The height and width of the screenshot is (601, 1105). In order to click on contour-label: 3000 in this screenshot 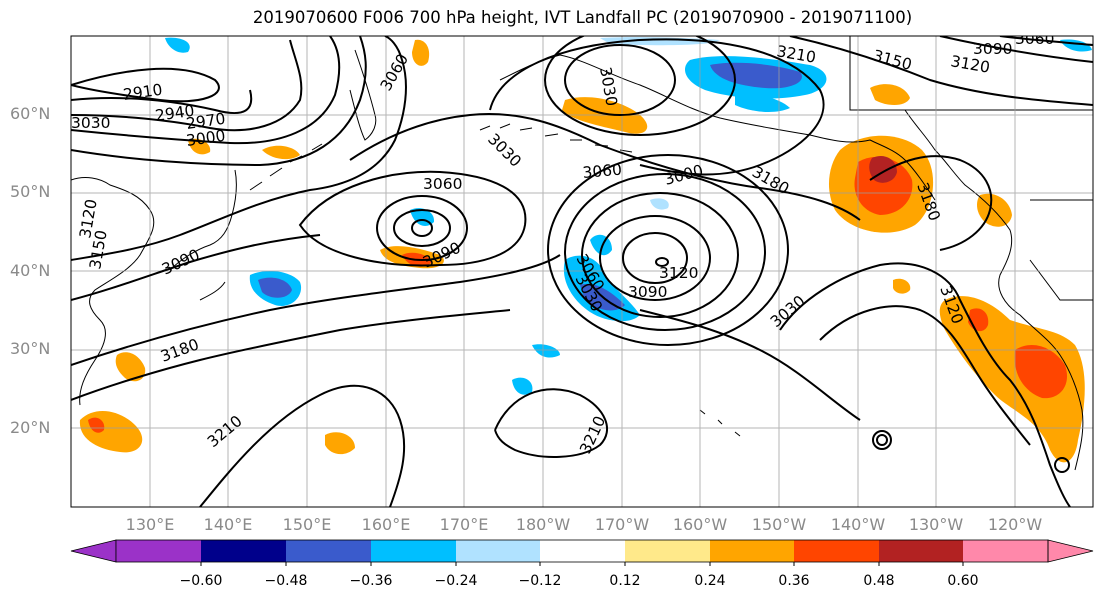, I will do `click(206, 138)`.